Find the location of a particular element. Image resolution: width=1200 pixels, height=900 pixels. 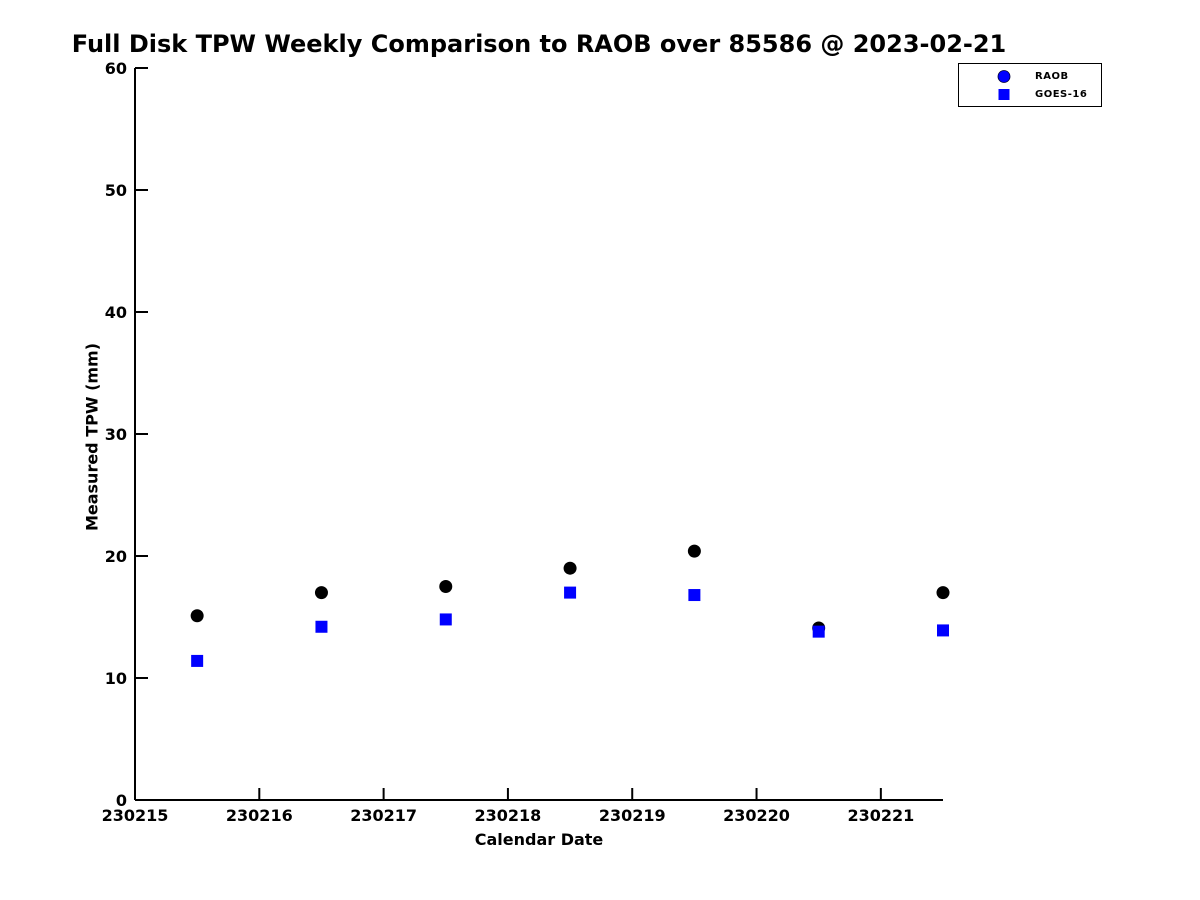

goes16-square-marker-icon is located at coordinates (1004, 94).